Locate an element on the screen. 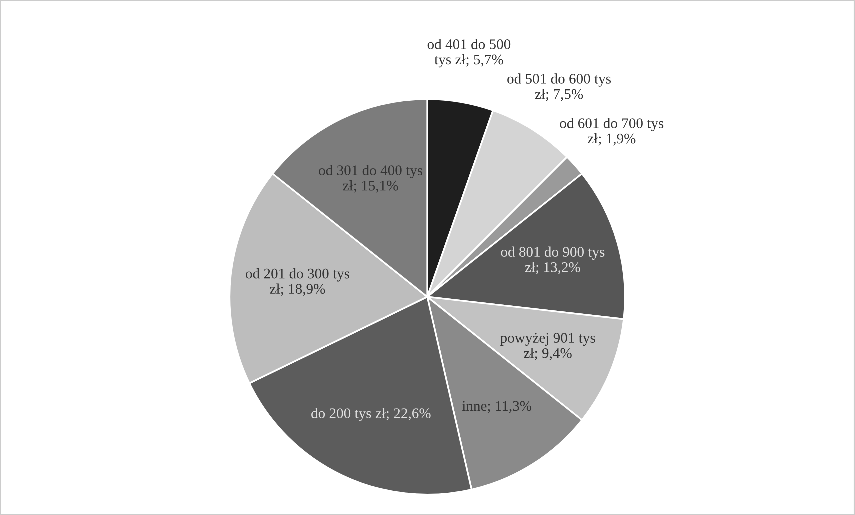 This screenshot has height=515, width=855. slice-label: od 201 do 300 tys zł; 18,9% is located at coordinates (298, 282).